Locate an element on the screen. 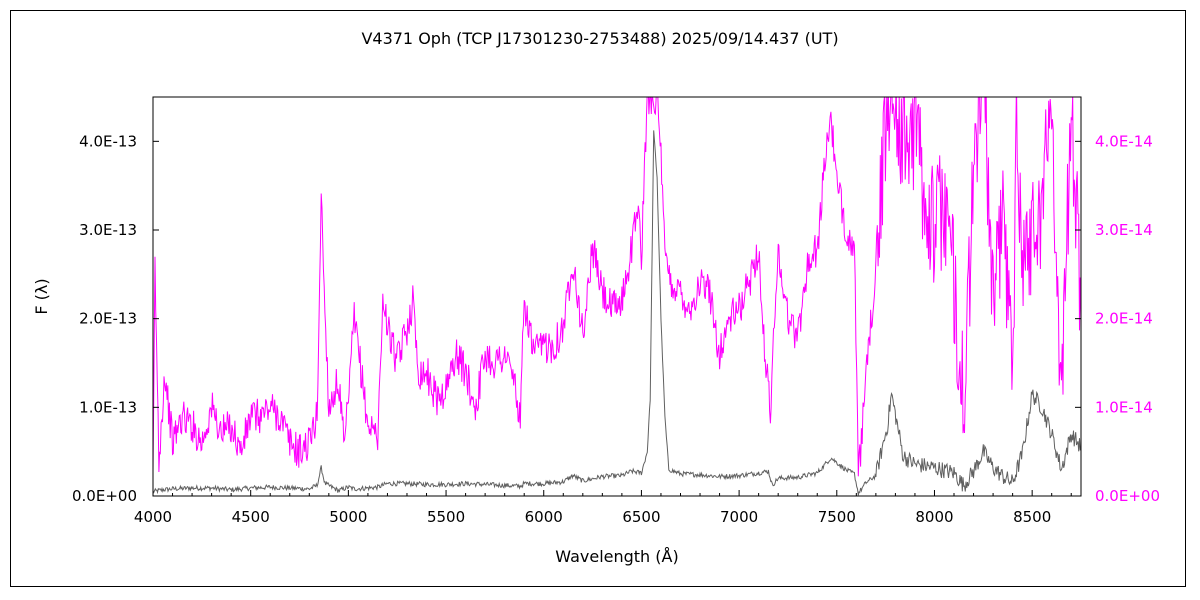 Image resolution: width=1200 pixels, height=600 pixels. y-left-tick-label: 2.0E-13 is located at coordinates (108, 319).